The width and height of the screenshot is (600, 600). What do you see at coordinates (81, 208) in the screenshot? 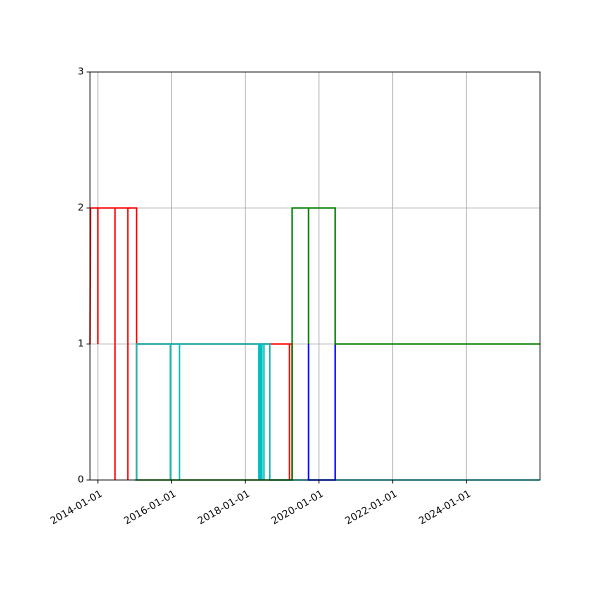
I see `y-tick-label: 2` at bounding box center [81, 208].